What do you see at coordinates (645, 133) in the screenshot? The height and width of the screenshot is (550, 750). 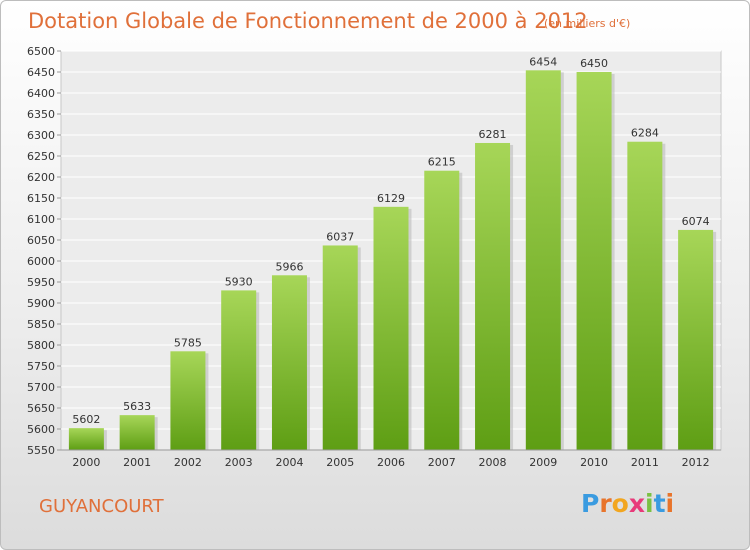 I see `data-label: 6284` at bounding box center [645, 133].